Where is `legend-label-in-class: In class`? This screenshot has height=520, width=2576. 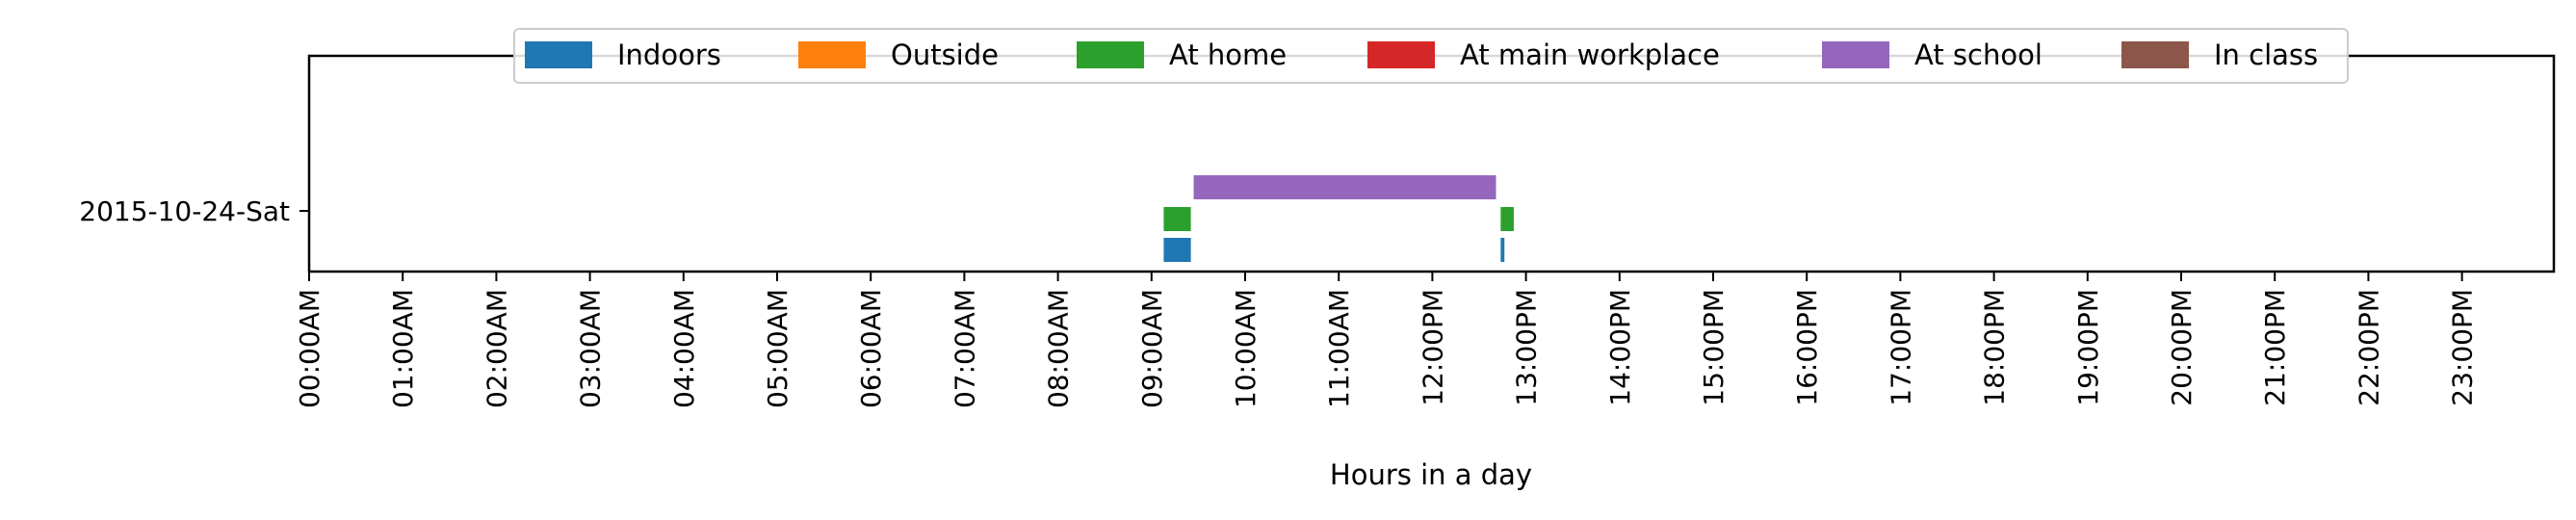 legend-label-in-class: In class is located at coordinates (2266, 55).